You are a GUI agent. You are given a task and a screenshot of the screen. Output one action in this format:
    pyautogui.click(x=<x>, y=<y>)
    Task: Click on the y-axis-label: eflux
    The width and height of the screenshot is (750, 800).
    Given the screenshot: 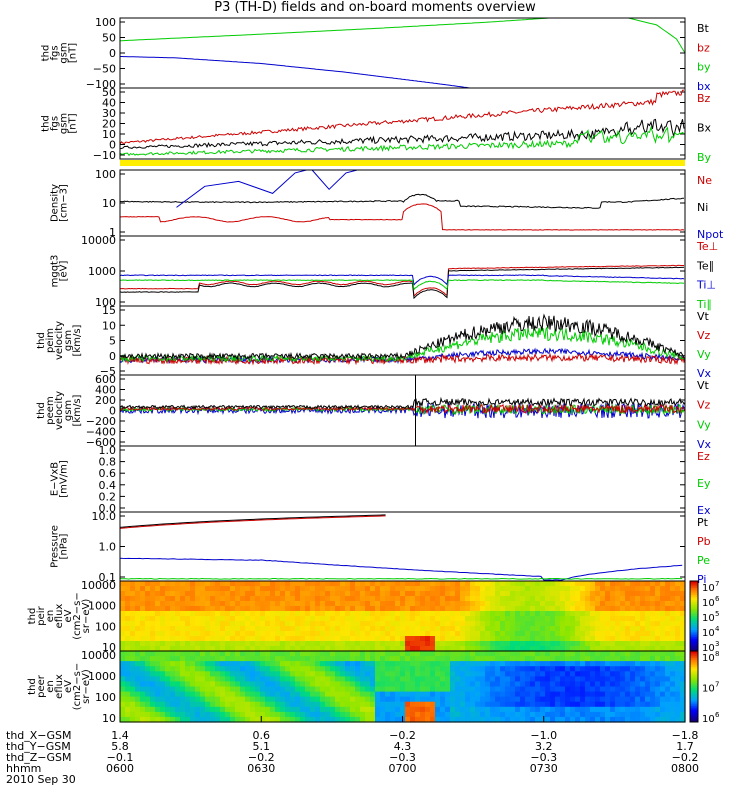 What is the action you would take?
    pyautogui.click(x=59, y=616)
    